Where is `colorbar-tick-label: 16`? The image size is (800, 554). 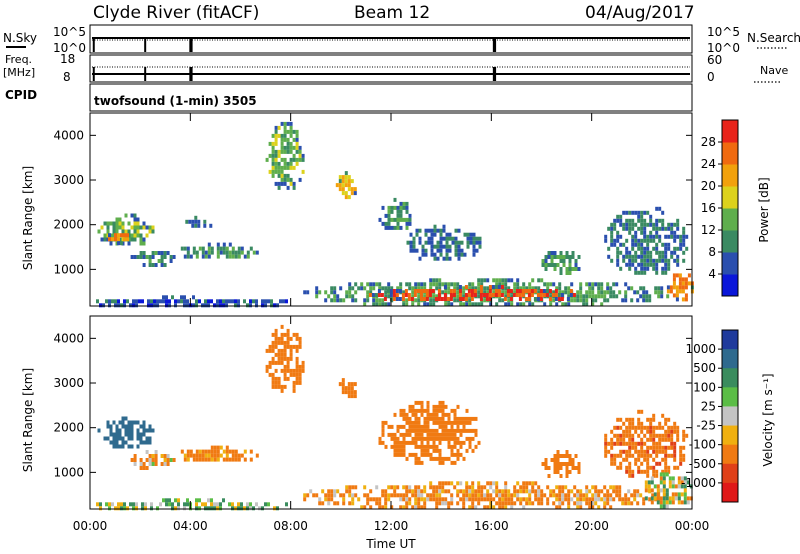
colorbar-tick-label: 16 is located at coordinates (708, 208).